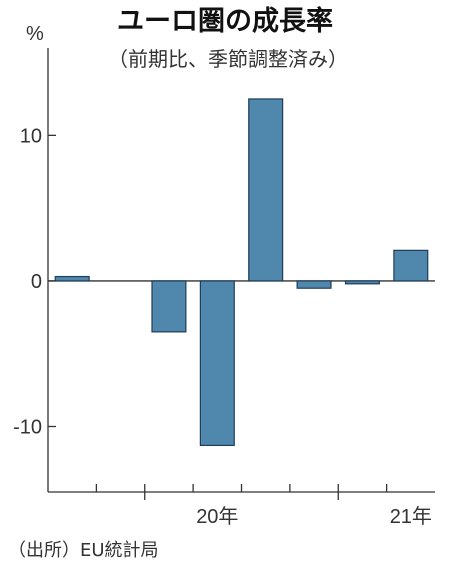 Image resolution: width=450 pixels, height=571 pixels. What do you see at coordinates (31, 136) in the screenshot?
I see `y-tick-label: 10` at bounding box center [31, 136].